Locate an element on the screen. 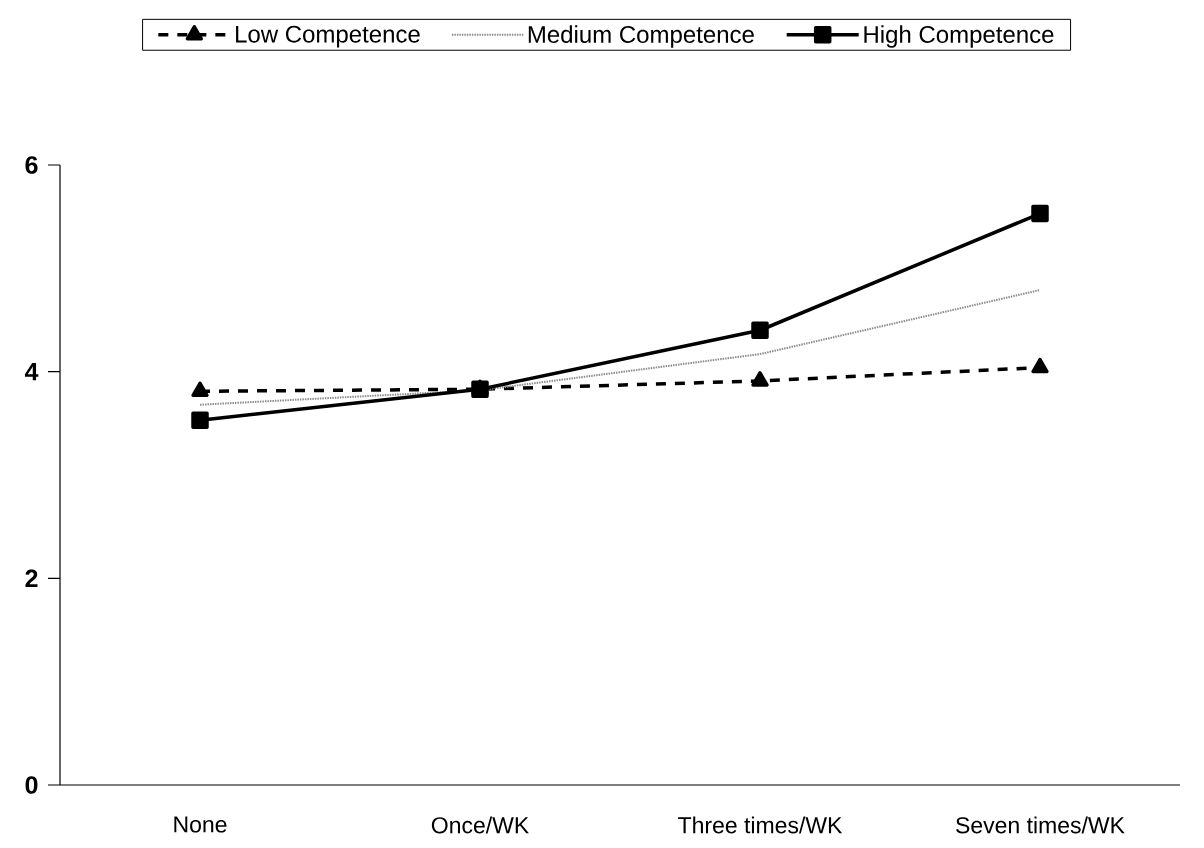  legend-label: Low Competence is located at coordinates (328, 36).